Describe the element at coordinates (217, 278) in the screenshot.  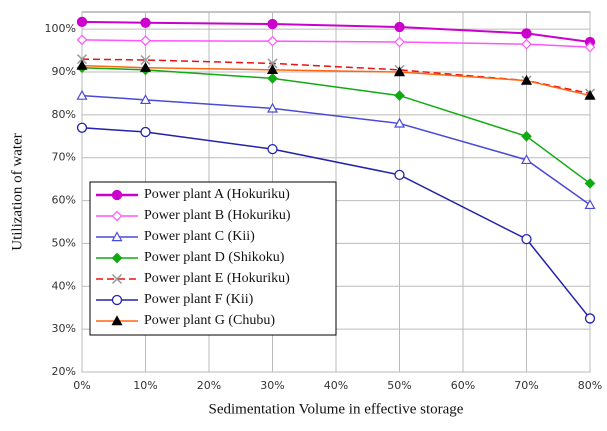
I see `legend-label: Power plant E (Hokuriku)` at that location.